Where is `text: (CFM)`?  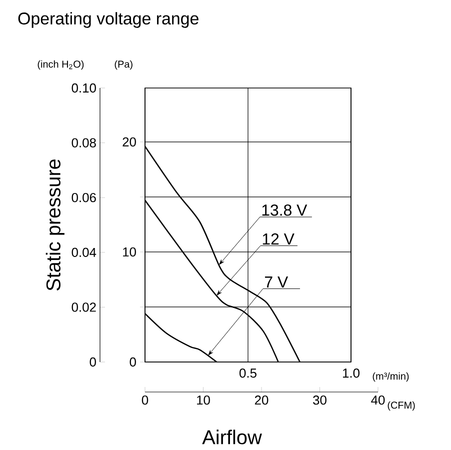
text: (CFM) is located at coordinates (401, 406).